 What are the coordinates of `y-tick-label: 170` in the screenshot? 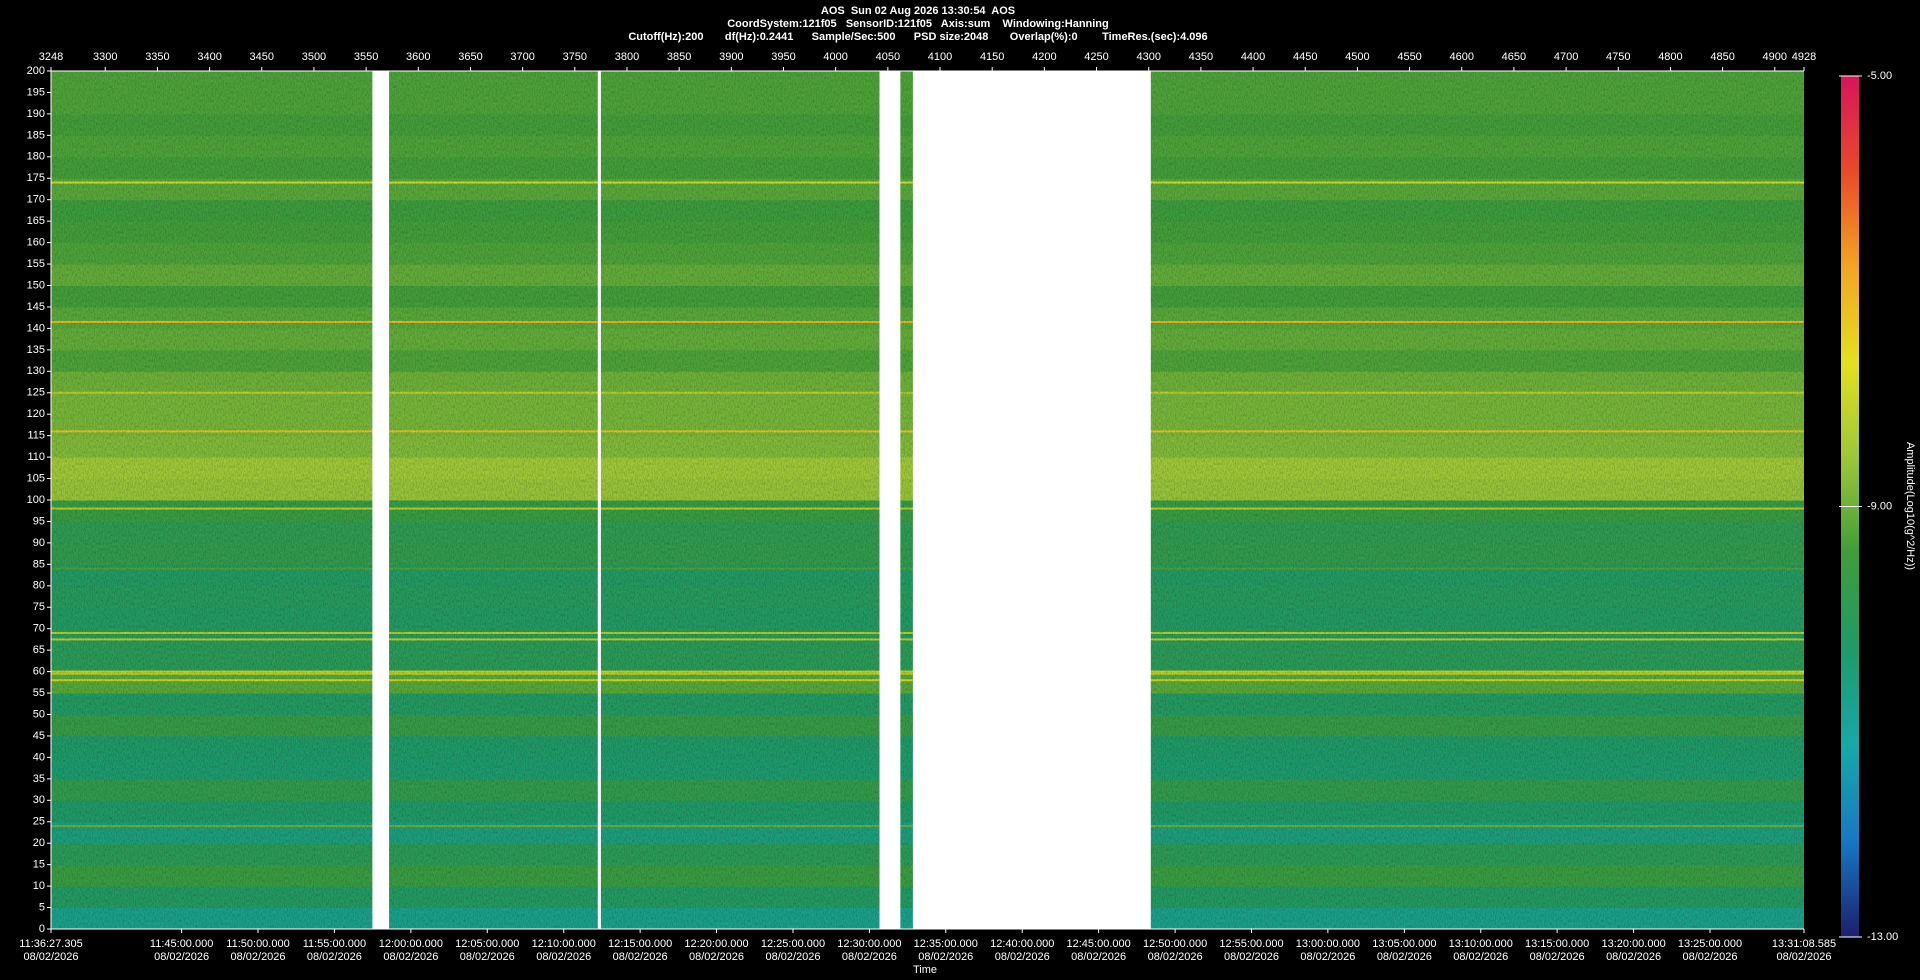 It's located at (36, 200).